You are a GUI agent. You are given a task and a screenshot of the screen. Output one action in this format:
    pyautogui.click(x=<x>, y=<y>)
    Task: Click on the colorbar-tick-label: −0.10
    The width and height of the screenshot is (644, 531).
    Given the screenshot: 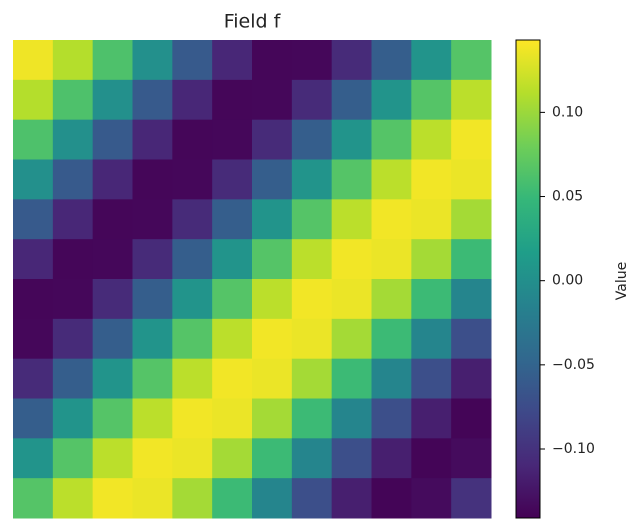 What is the action you would take?
    pyautogui.click(x=573, y=449)
    